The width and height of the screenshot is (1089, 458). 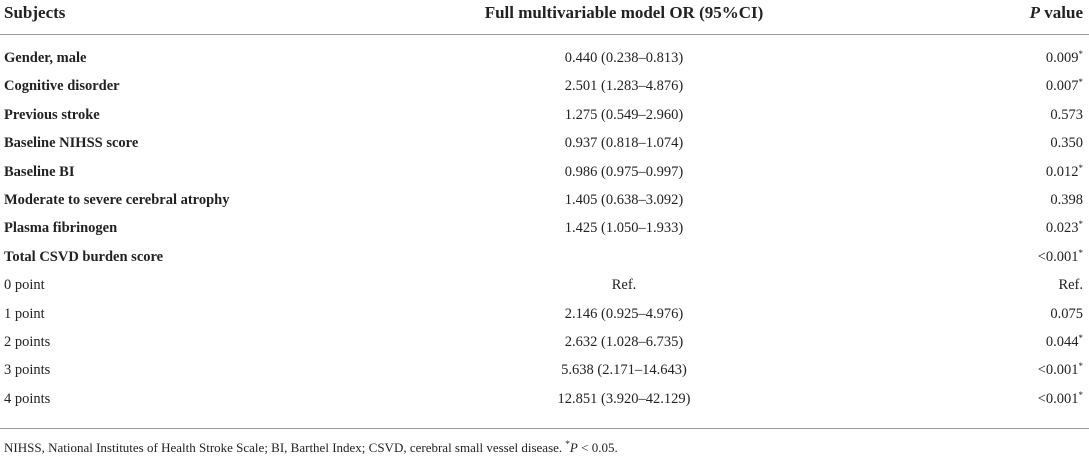 I want to click on p-value-text: 0.044, so click(x=1062, y=341).